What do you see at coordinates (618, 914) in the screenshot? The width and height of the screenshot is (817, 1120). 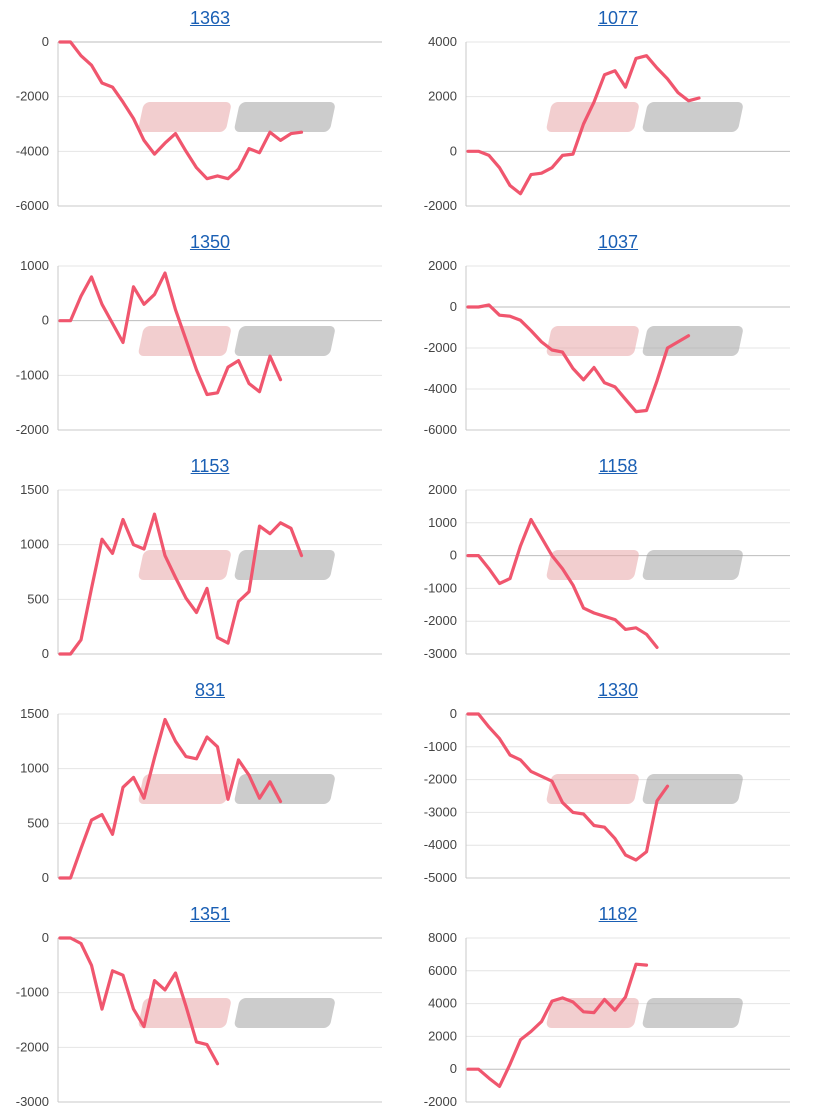 I see `chart-title-link: 1182` at bounding box center [618, 914].